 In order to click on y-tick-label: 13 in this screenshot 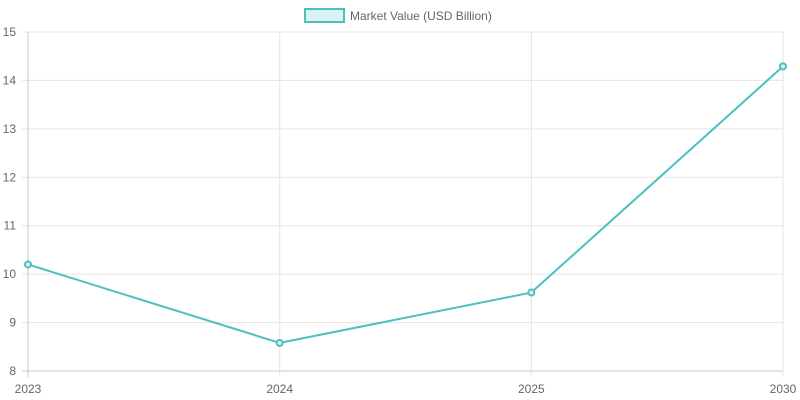, I will do `click(10, 129)`.